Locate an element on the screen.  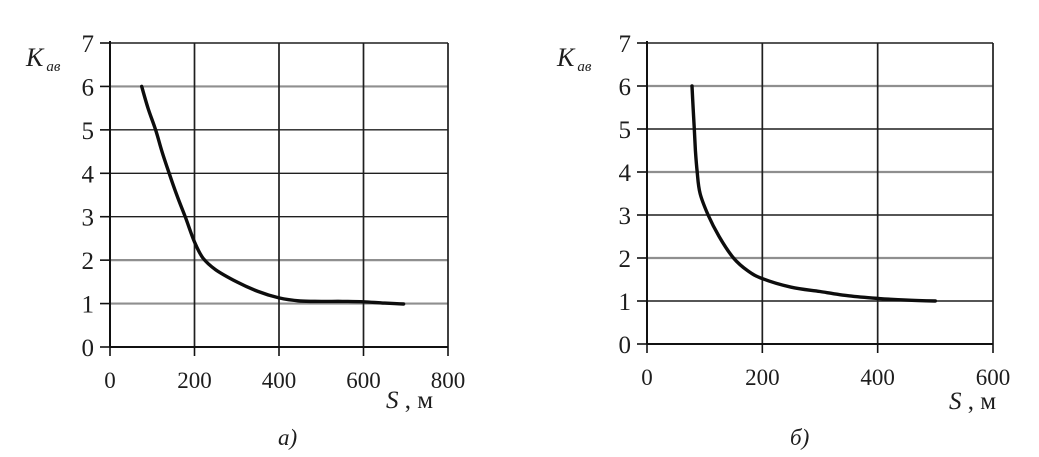
chart-b-y-axis-title-base: K is located at coordinates (566, 57).